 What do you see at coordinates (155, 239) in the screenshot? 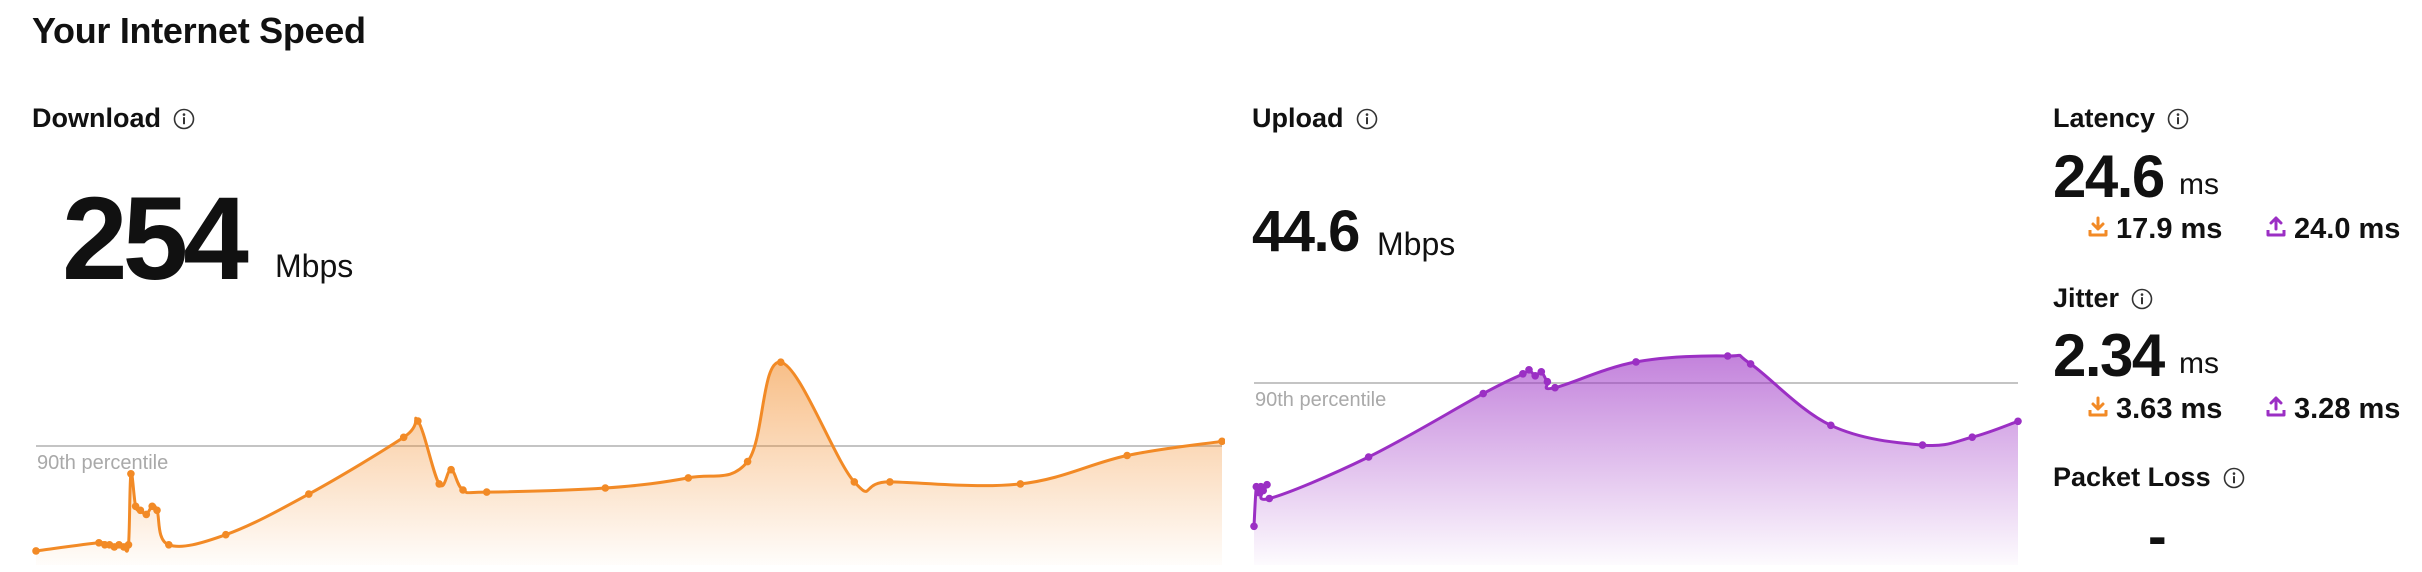
I see `download-value: 254` at bounding box center [155, 239].